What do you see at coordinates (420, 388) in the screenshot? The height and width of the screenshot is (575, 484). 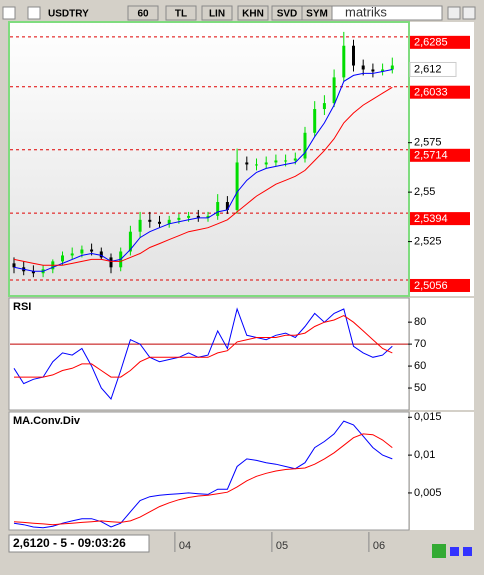 I see `y-tick-label: 50` at bounding box center [420, 388].